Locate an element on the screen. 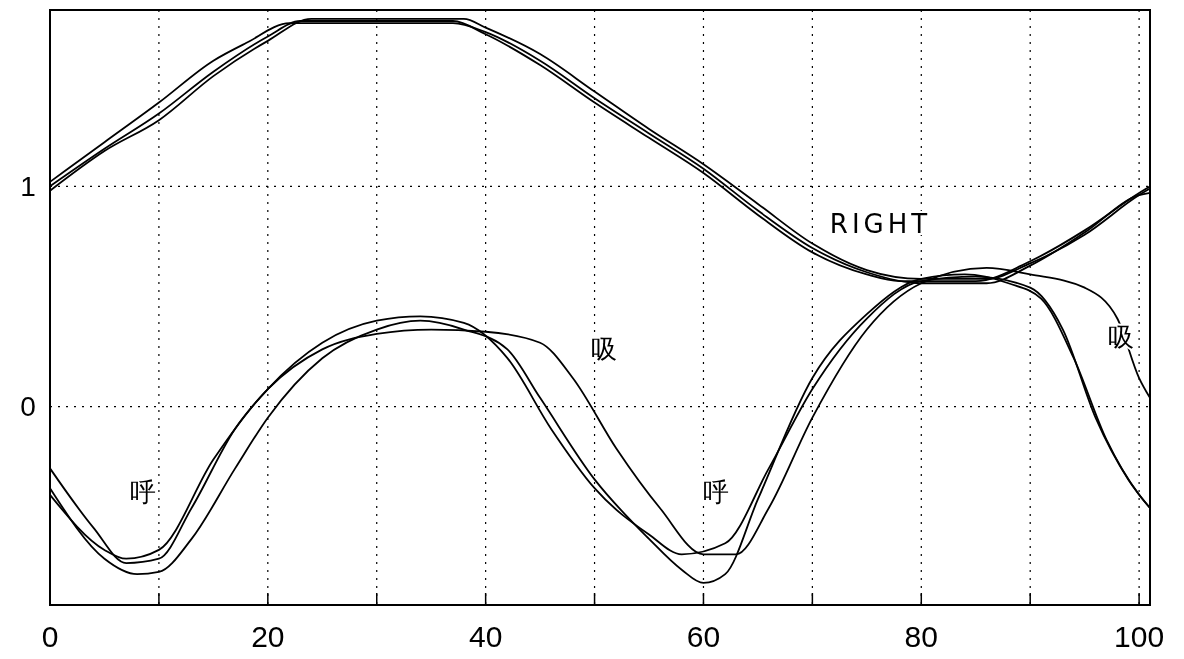 This screenshot has height=659, width=1184. x-tick-label: 80 is located at coordinates (921, 636).